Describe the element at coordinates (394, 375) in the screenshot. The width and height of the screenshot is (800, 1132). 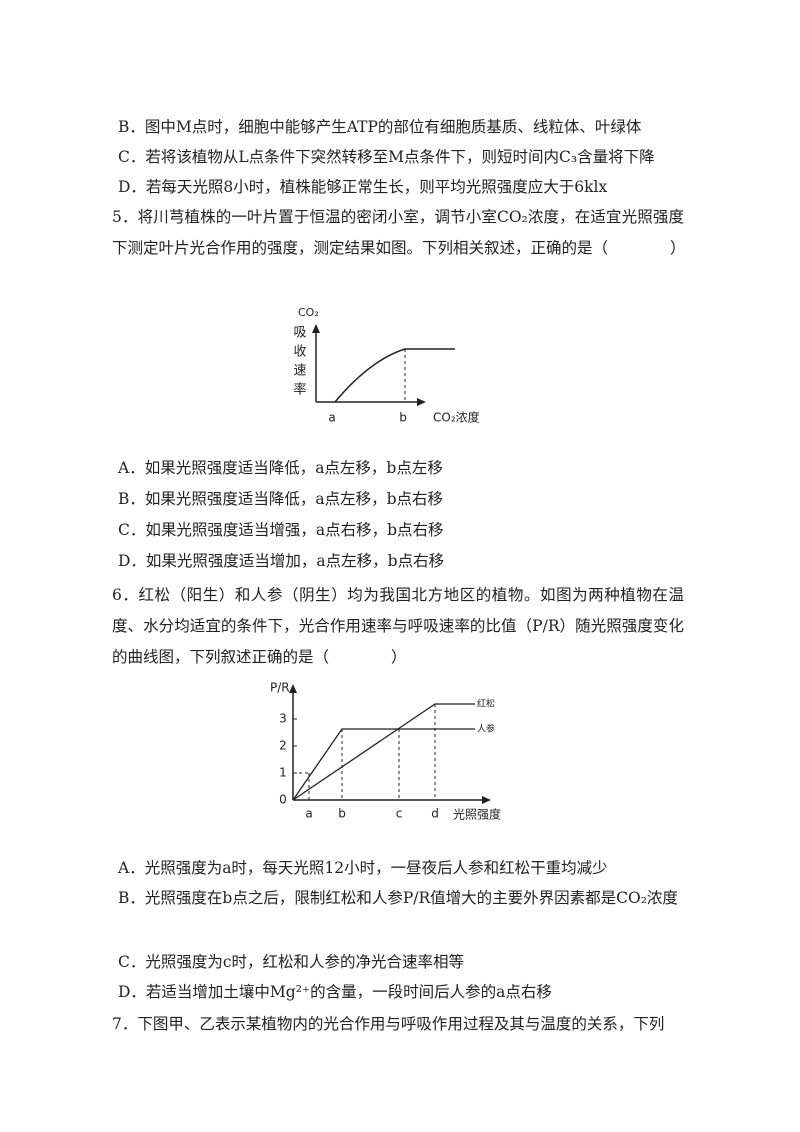
I see `curve` at that location.